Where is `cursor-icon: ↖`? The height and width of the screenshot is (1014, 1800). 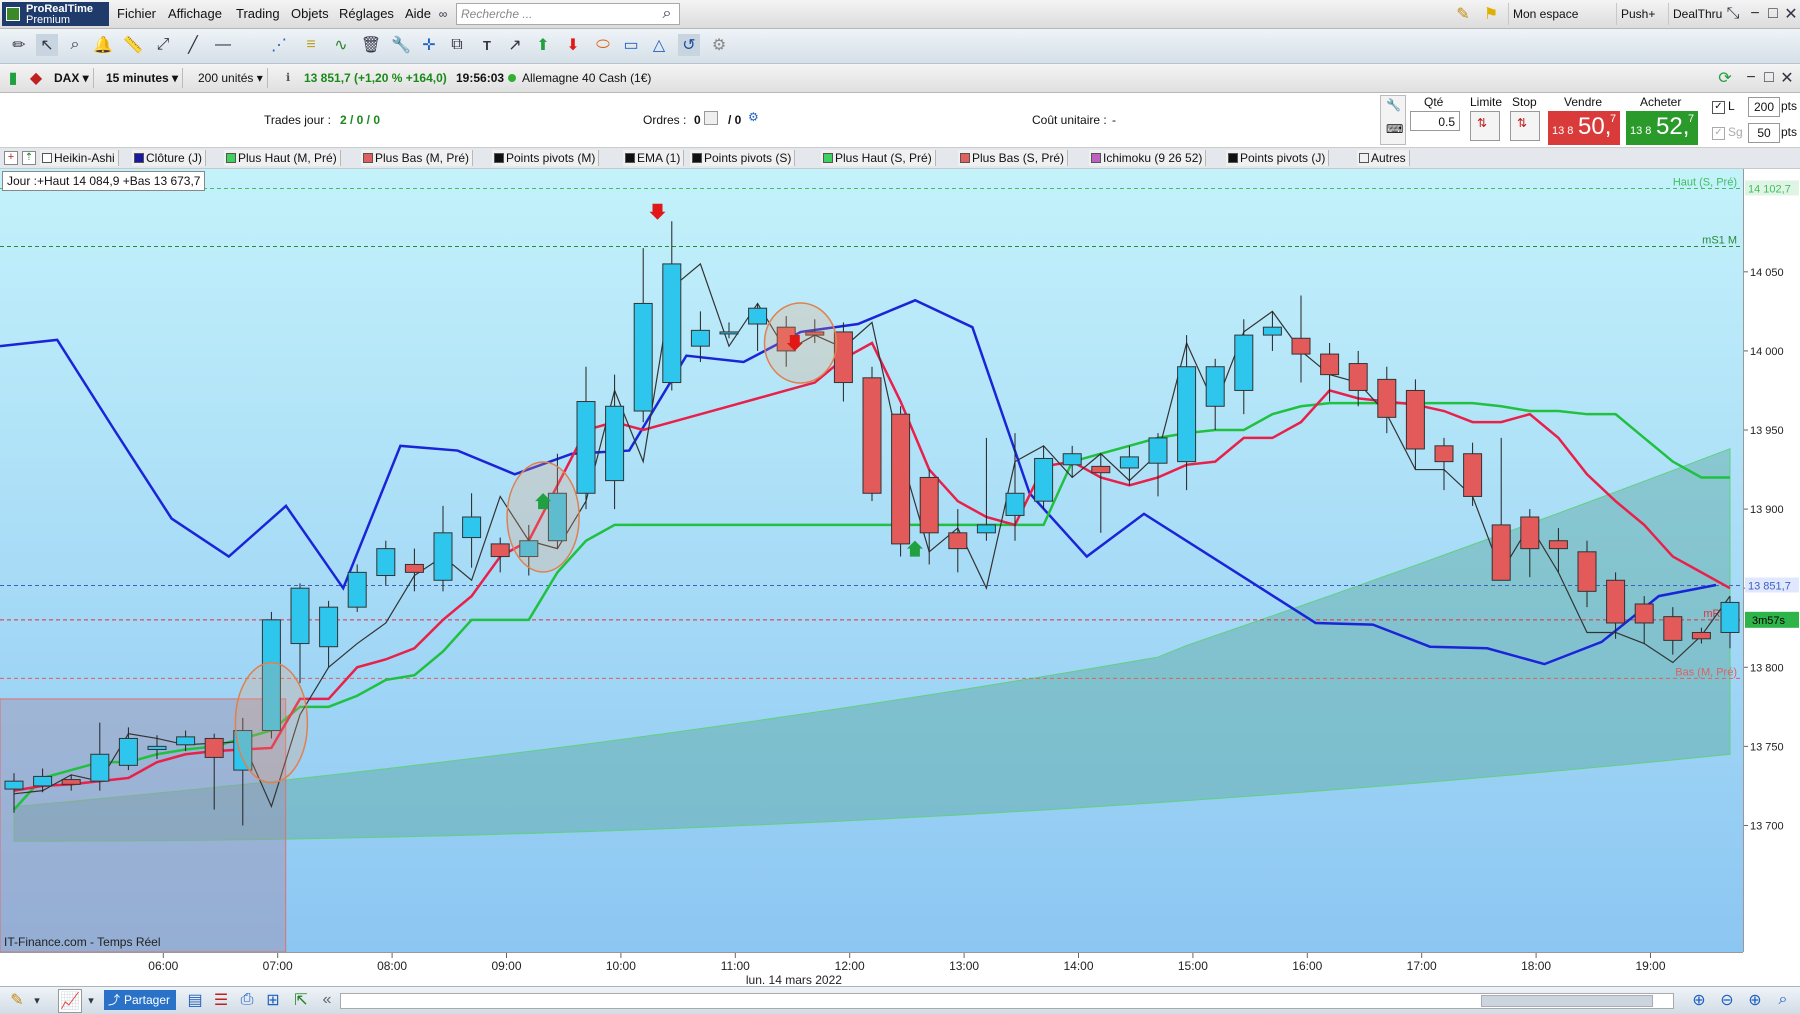 cursor-icon: ↖ is located at coordinates (47, 45).